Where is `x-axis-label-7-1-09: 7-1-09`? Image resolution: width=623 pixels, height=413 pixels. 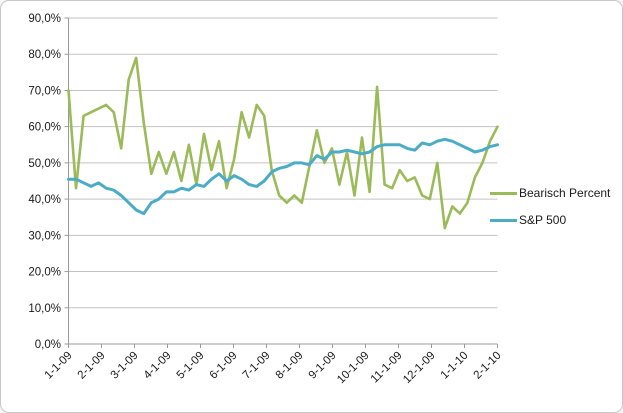
x-axis-label-7-1-09: 7-1-09 is located at coordinates (257, 366).